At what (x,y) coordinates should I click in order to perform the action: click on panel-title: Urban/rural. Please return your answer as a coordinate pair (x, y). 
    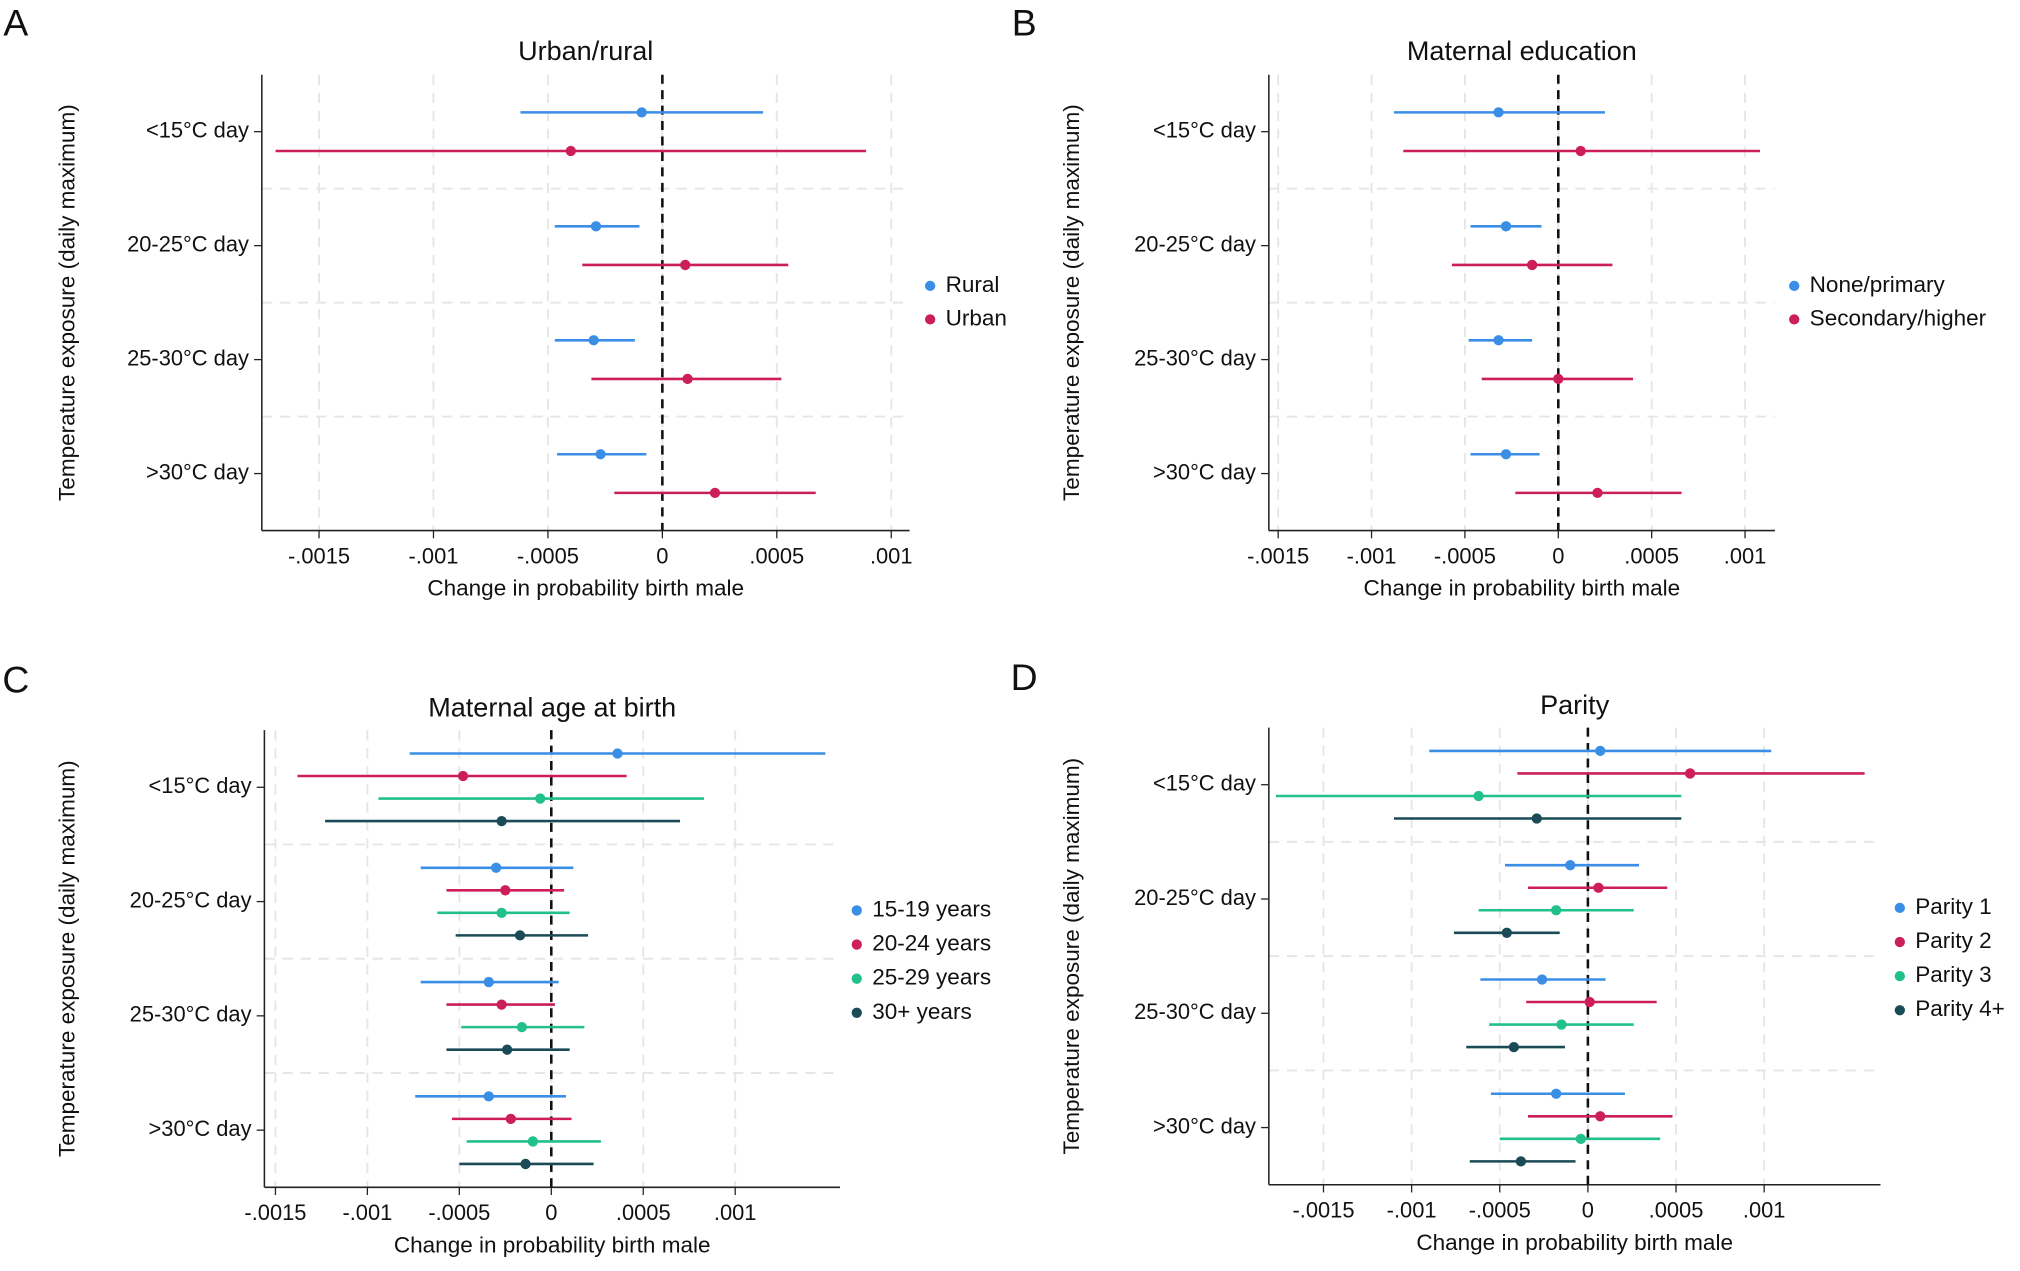
    Looking at the image, I should click on (585, 51).